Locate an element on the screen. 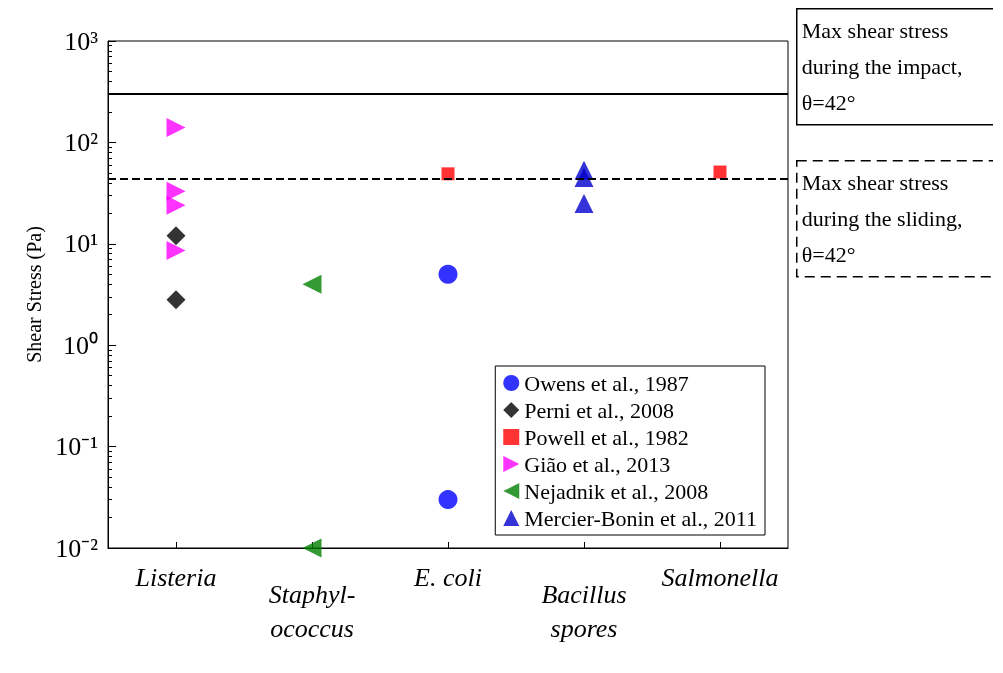 The image size is (1003, 673). x-tick-label: Staphyl- ococcus is located at coordinates (312, 611).